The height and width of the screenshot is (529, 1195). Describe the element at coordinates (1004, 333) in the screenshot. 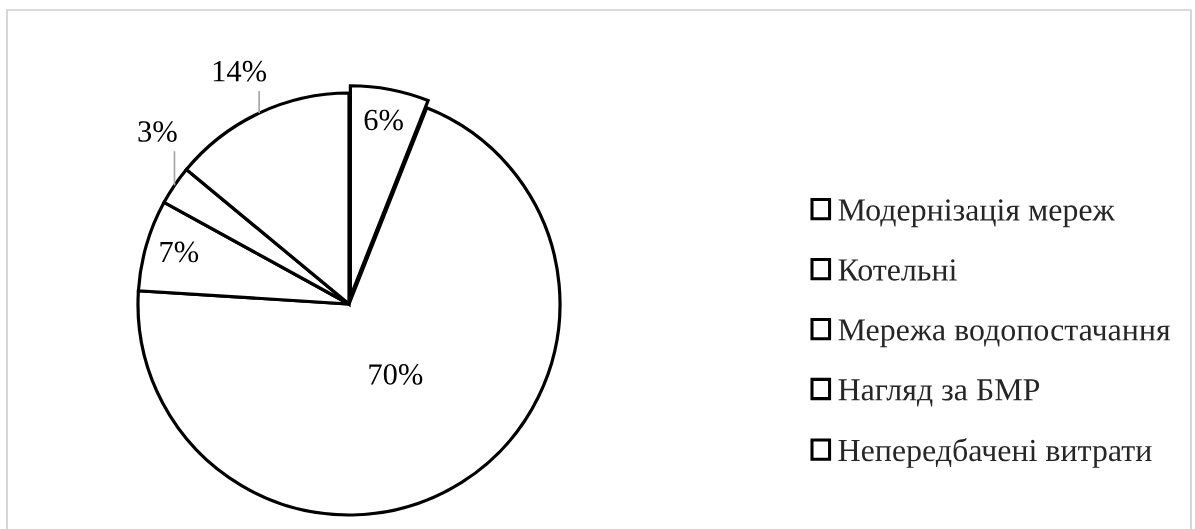

I see `legend-label: Мережа водопостачання` at that location.